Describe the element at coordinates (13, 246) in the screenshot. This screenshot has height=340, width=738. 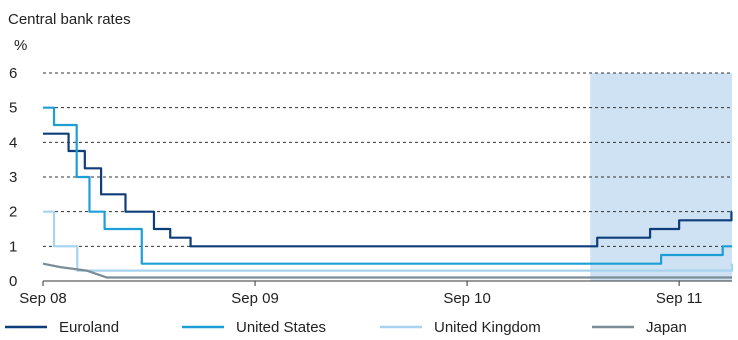
I see `y-tick-label: 1` at that location.